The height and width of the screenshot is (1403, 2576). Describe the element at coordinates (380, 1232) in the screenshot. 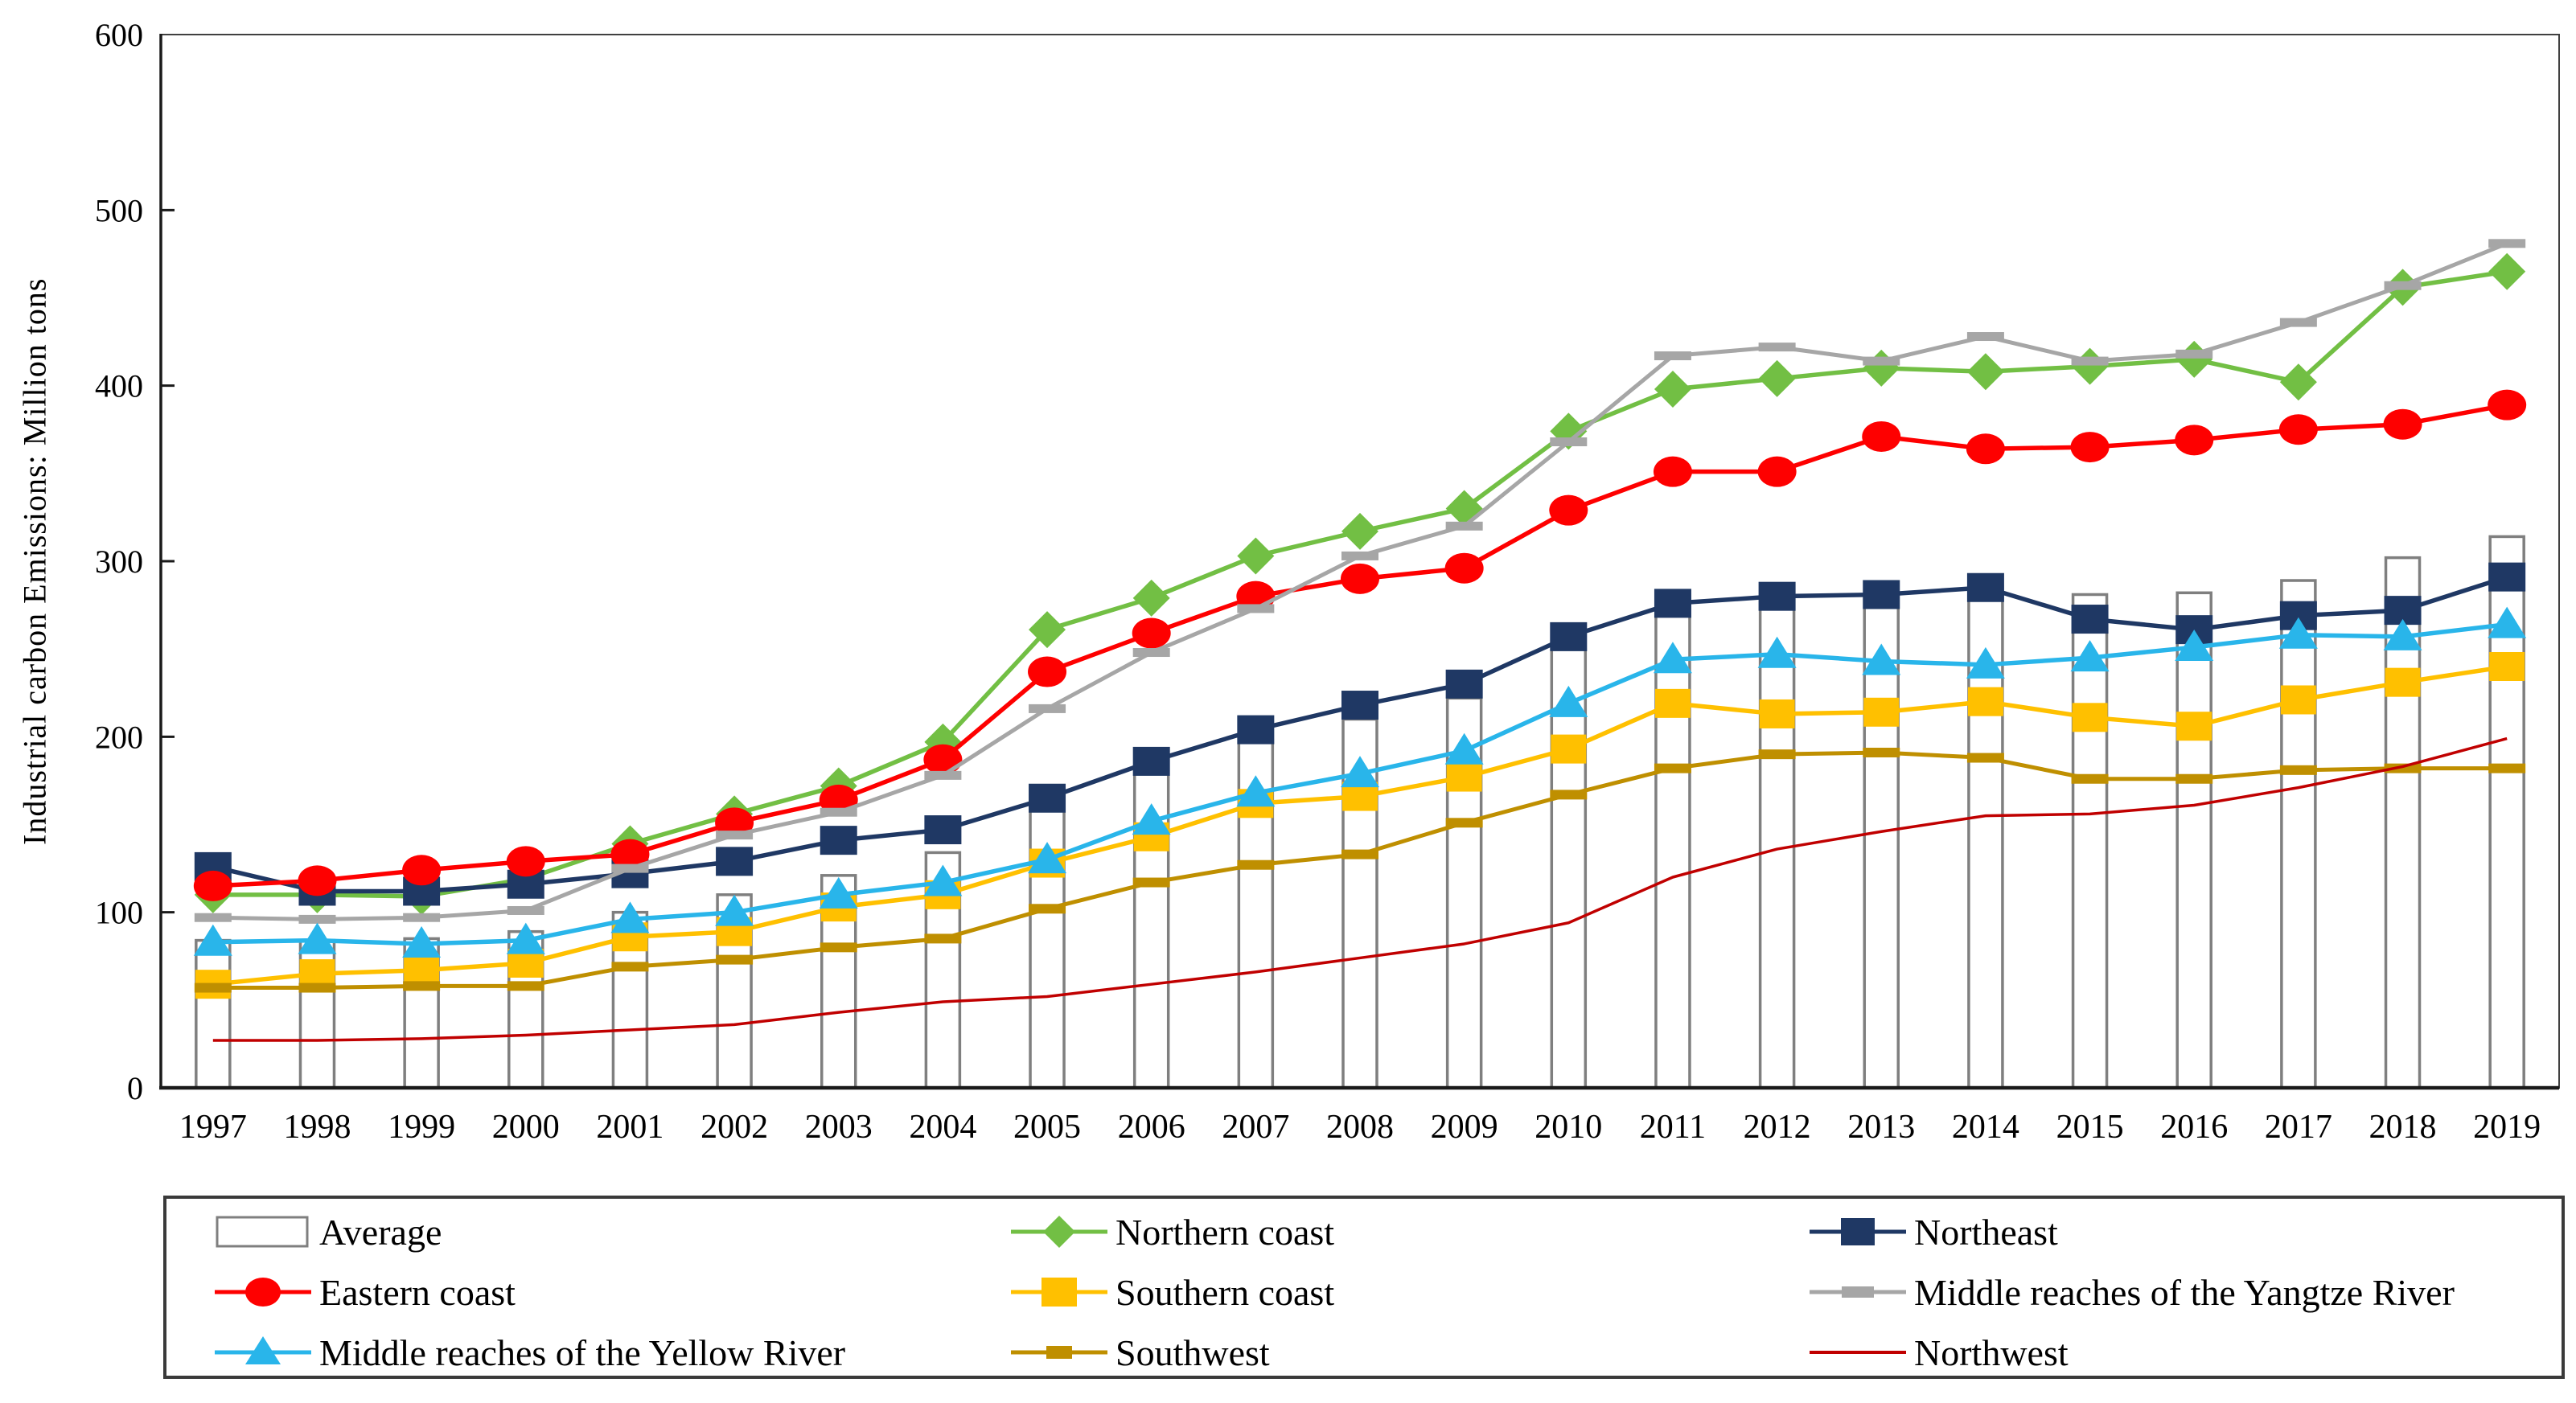

I see `legend-label: Average` at that location.